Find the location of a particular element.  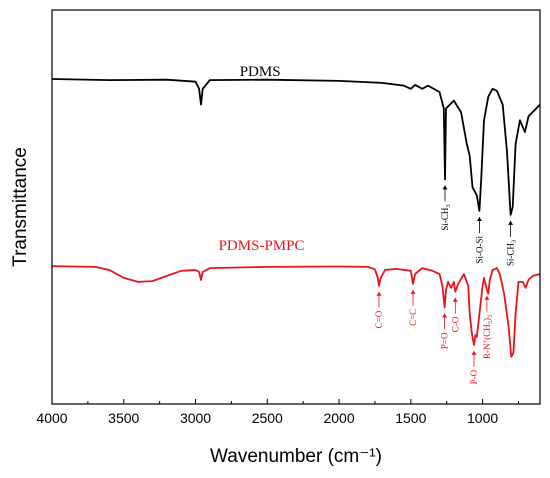

series-label: PDMS-PMPC is located at coordinates (262, 246).